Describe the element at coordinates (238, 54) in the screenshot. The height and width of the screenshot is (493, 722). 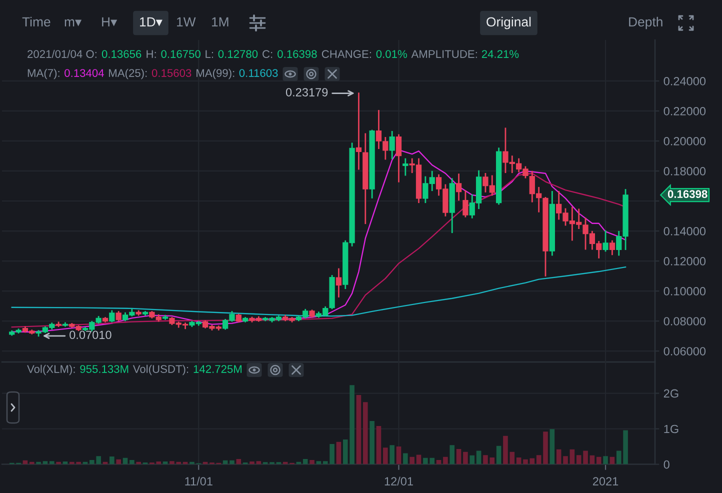
I see `annotation: 0.12780` at that location.